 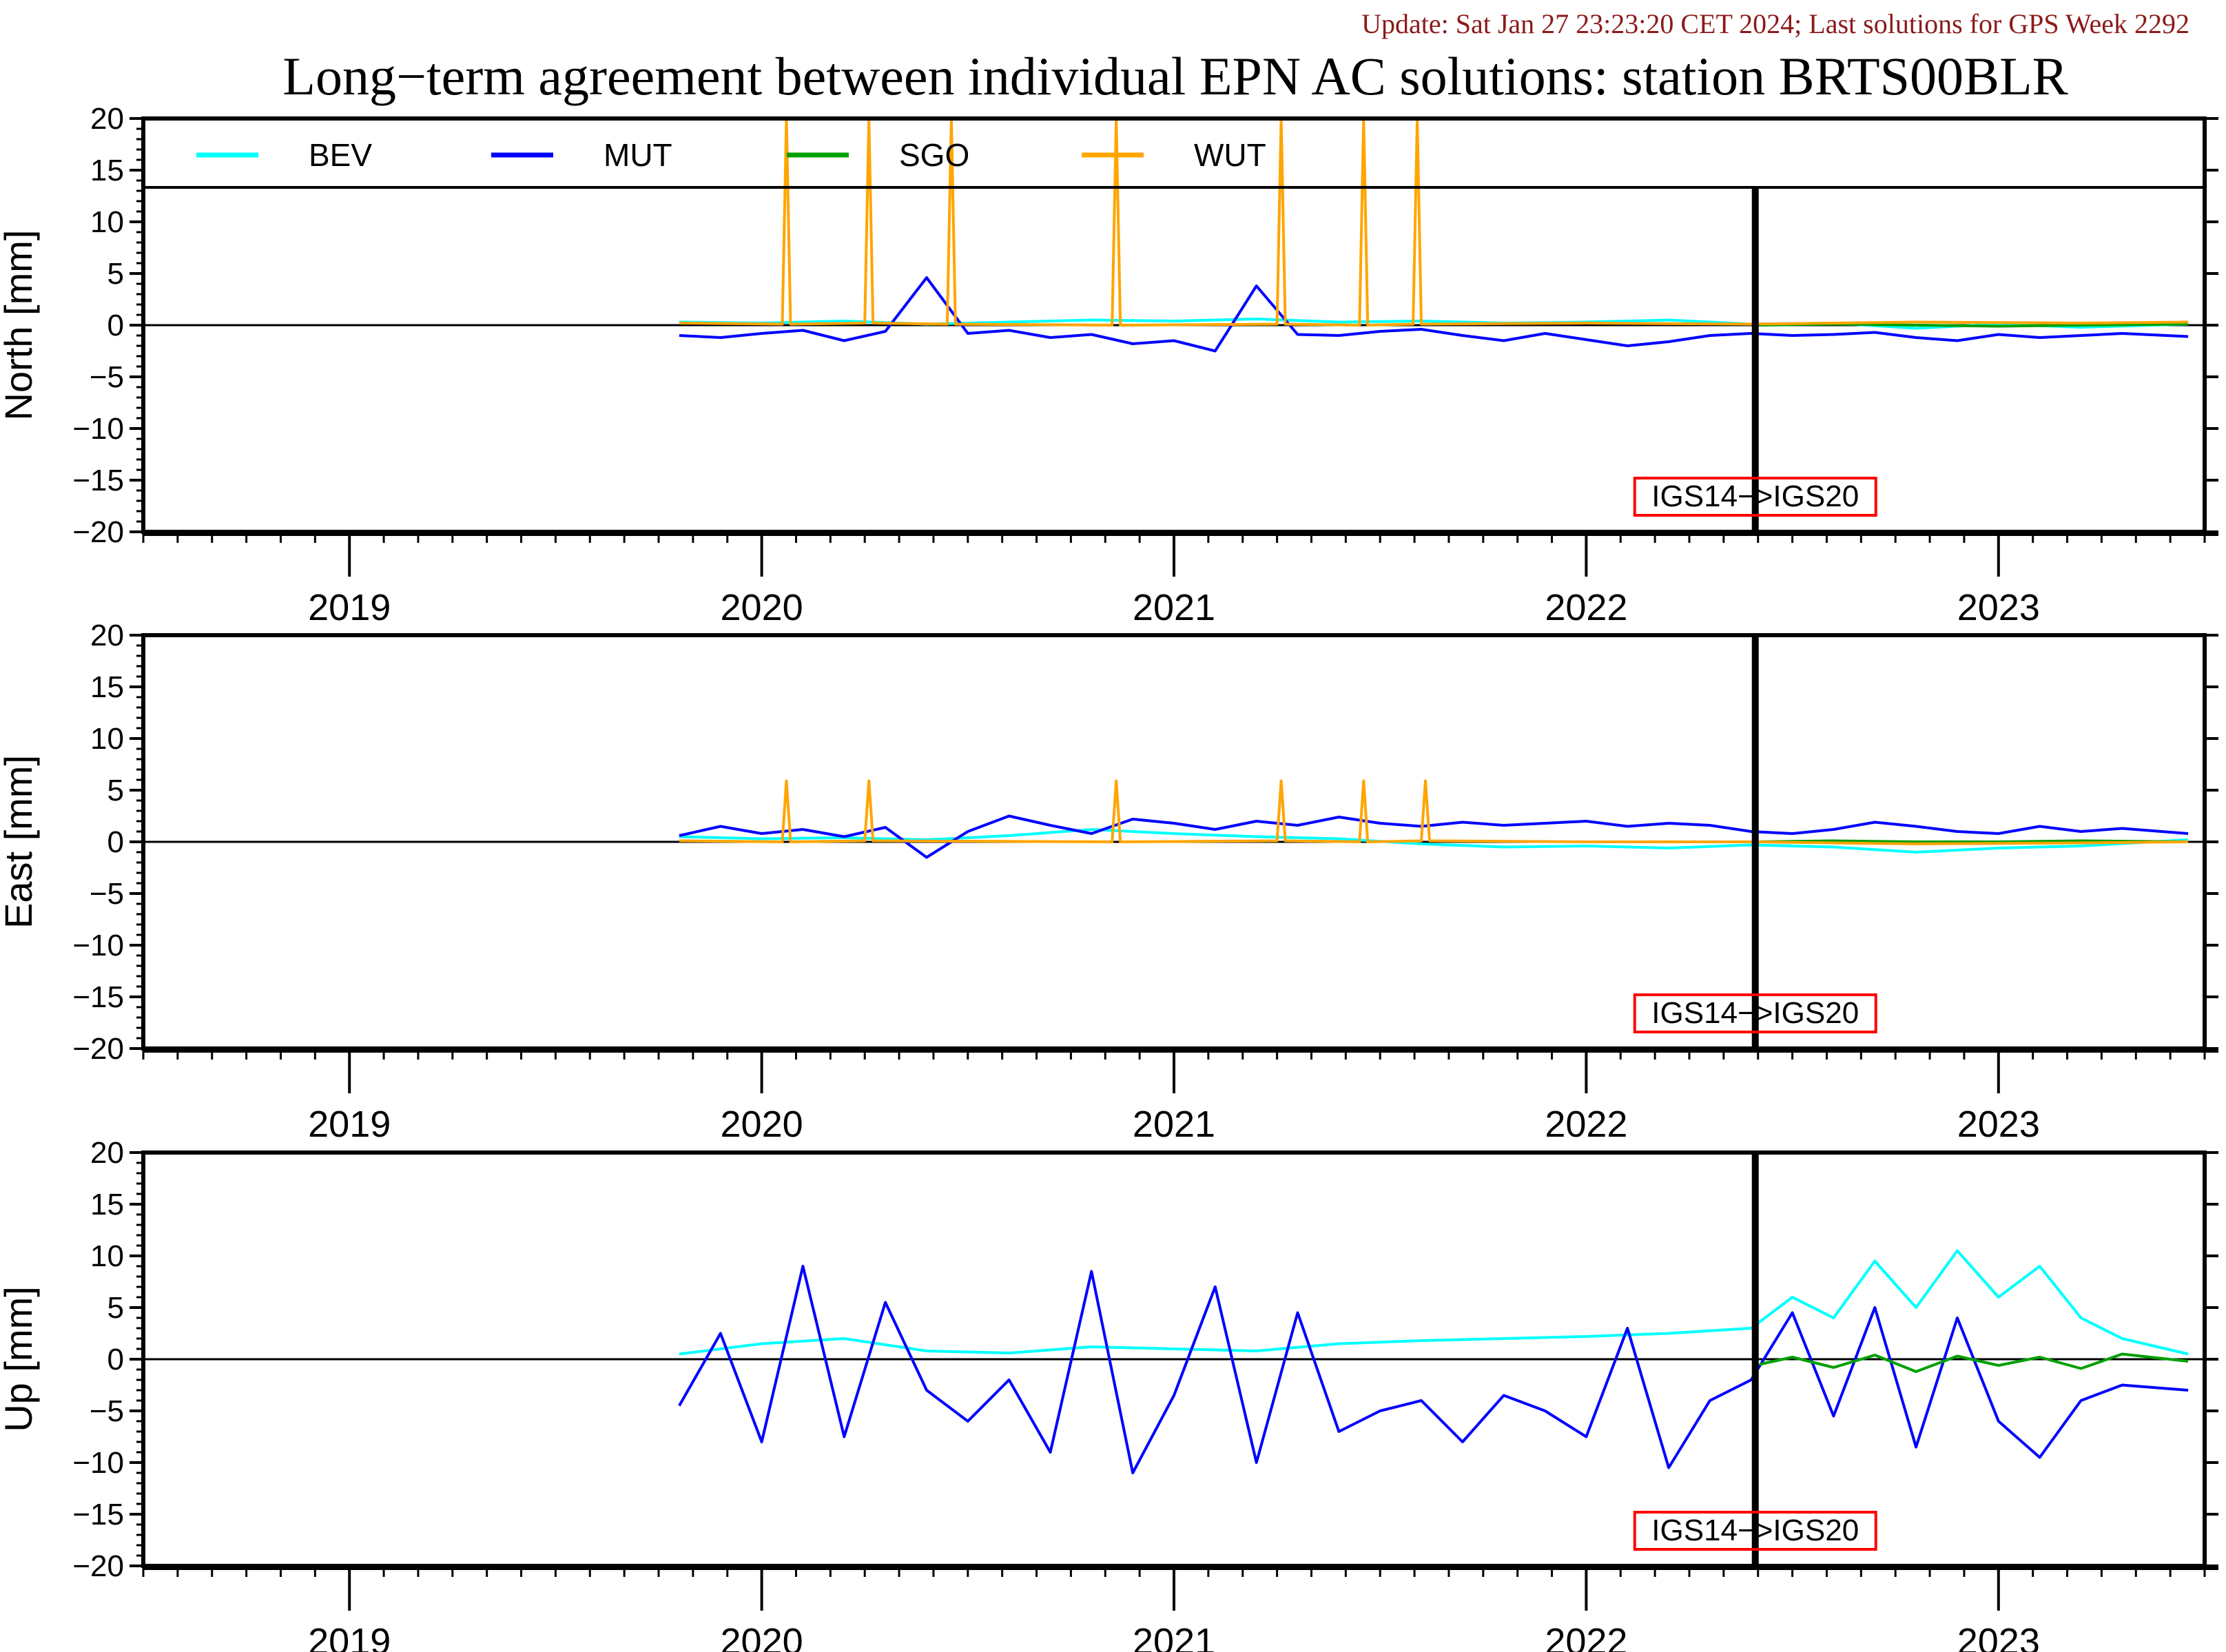 I want to click on legend-label-bev: BEV, so click(x=340, y=155).